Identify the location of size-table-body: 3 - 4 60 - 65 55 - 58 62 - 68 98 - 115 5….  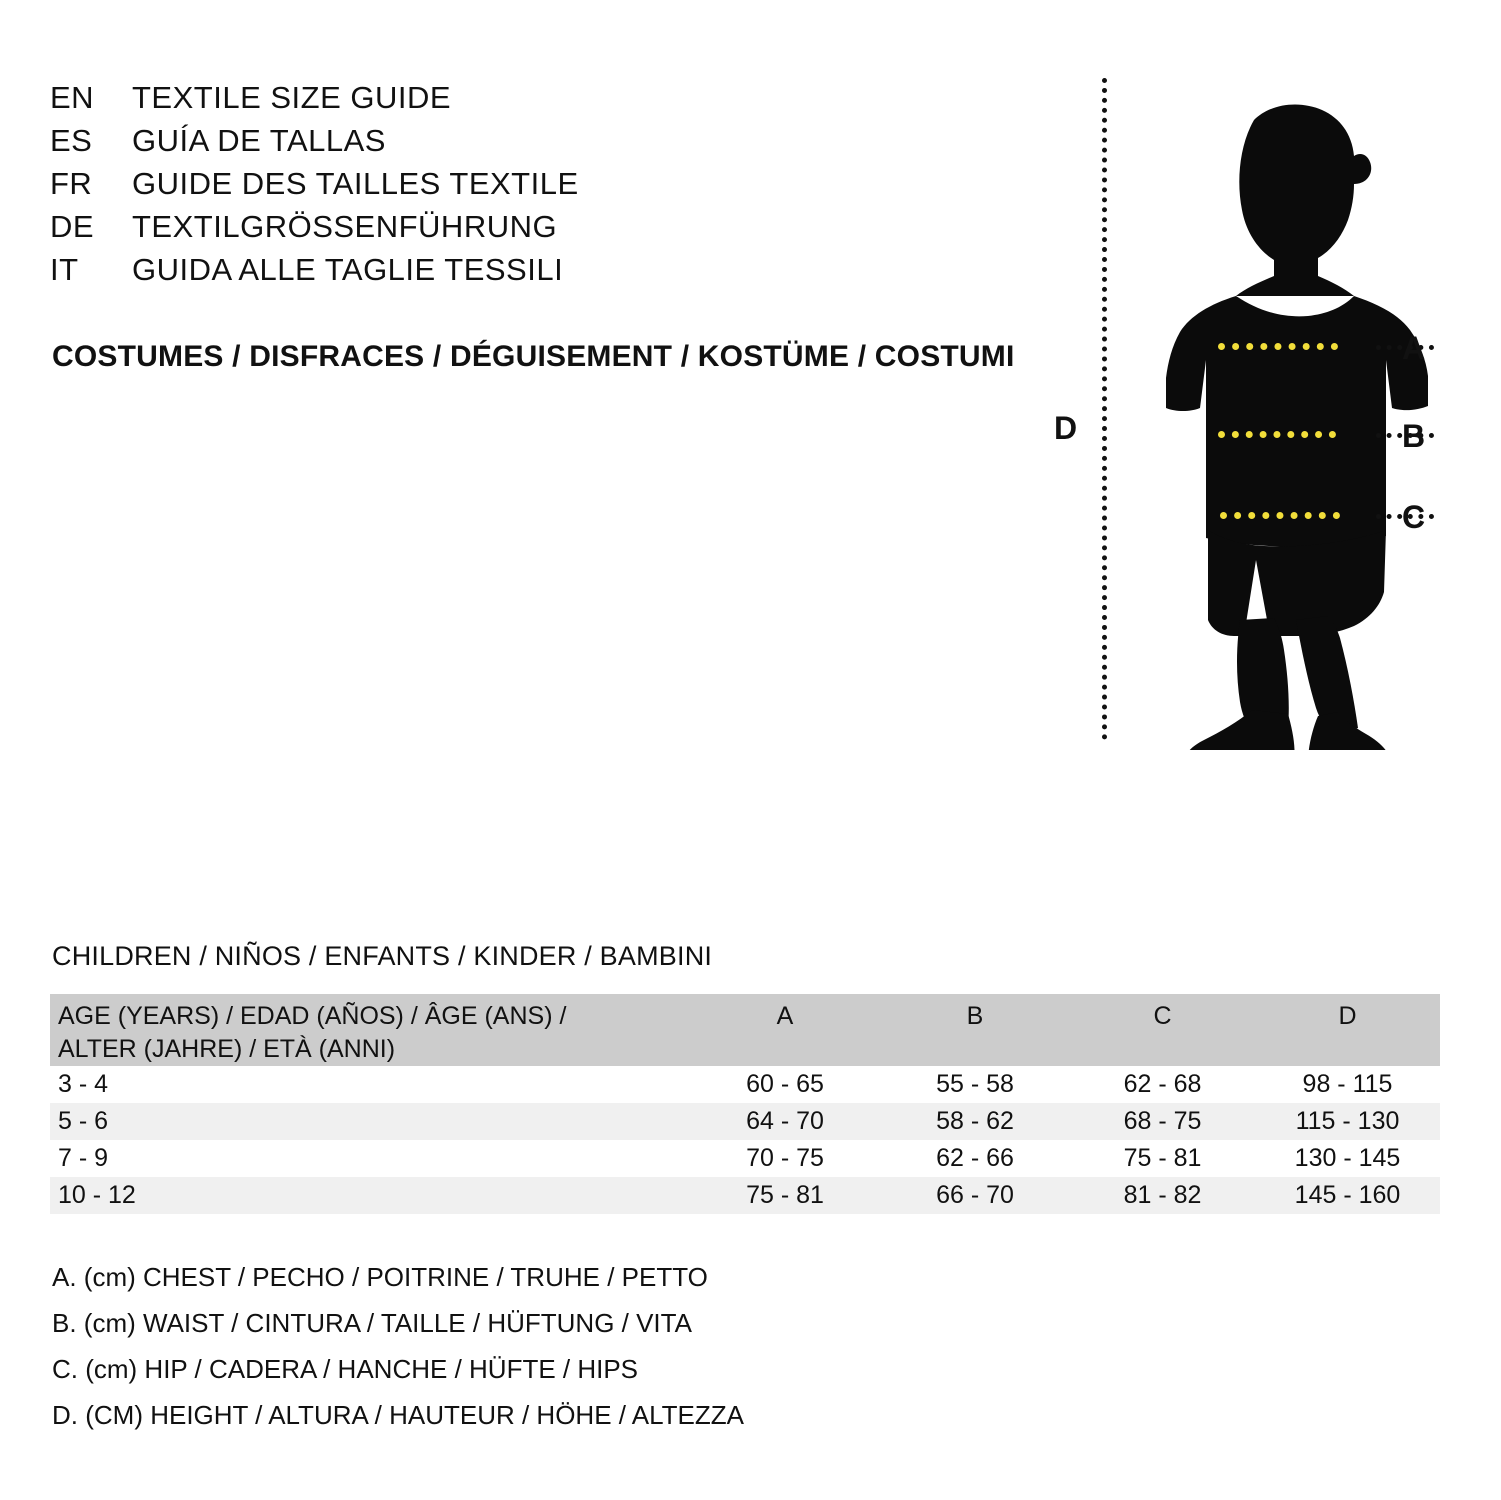
(745, 1140).